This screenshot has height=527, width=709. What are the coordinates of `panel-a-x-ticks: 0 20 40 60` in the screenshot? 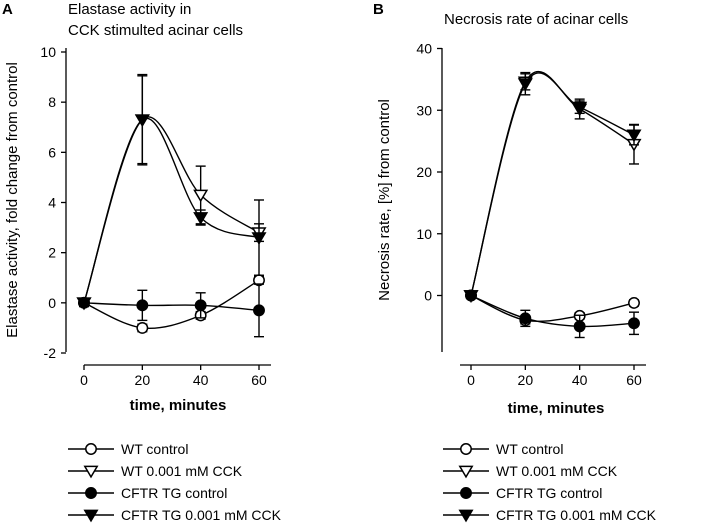 It's located at (173, 376).